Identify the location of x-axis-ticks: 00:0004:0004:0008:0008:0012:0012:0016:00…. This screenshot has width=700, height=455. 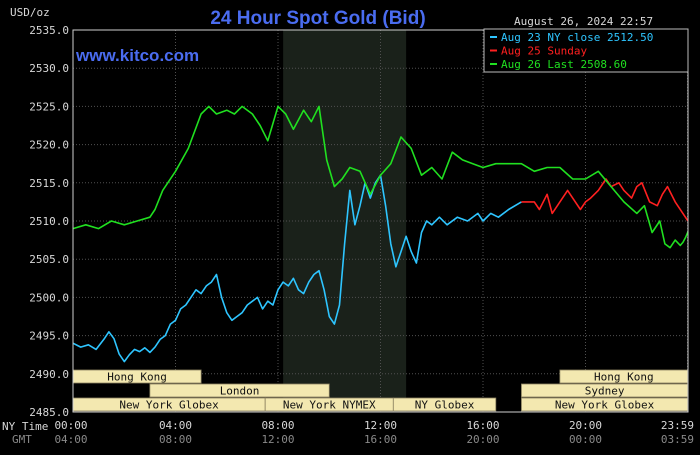
(374, 432).